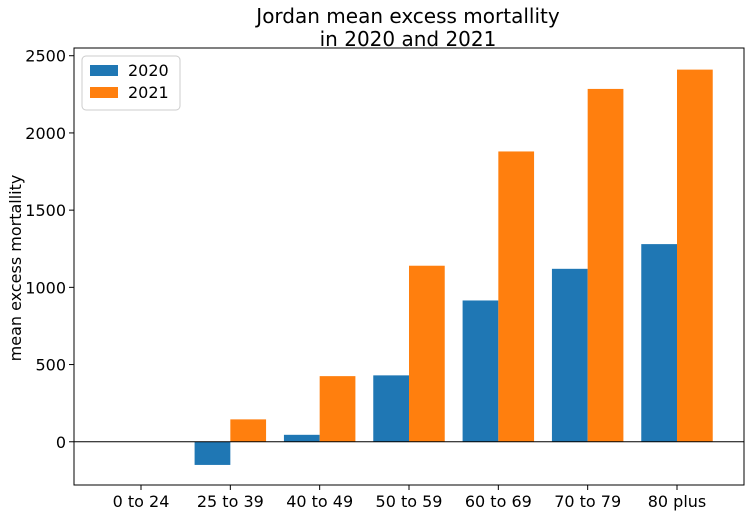 Image resolution: width=750 pixels, height=514 pixels. I want to click on y-tick-label-0: 0, so click(61, 442).